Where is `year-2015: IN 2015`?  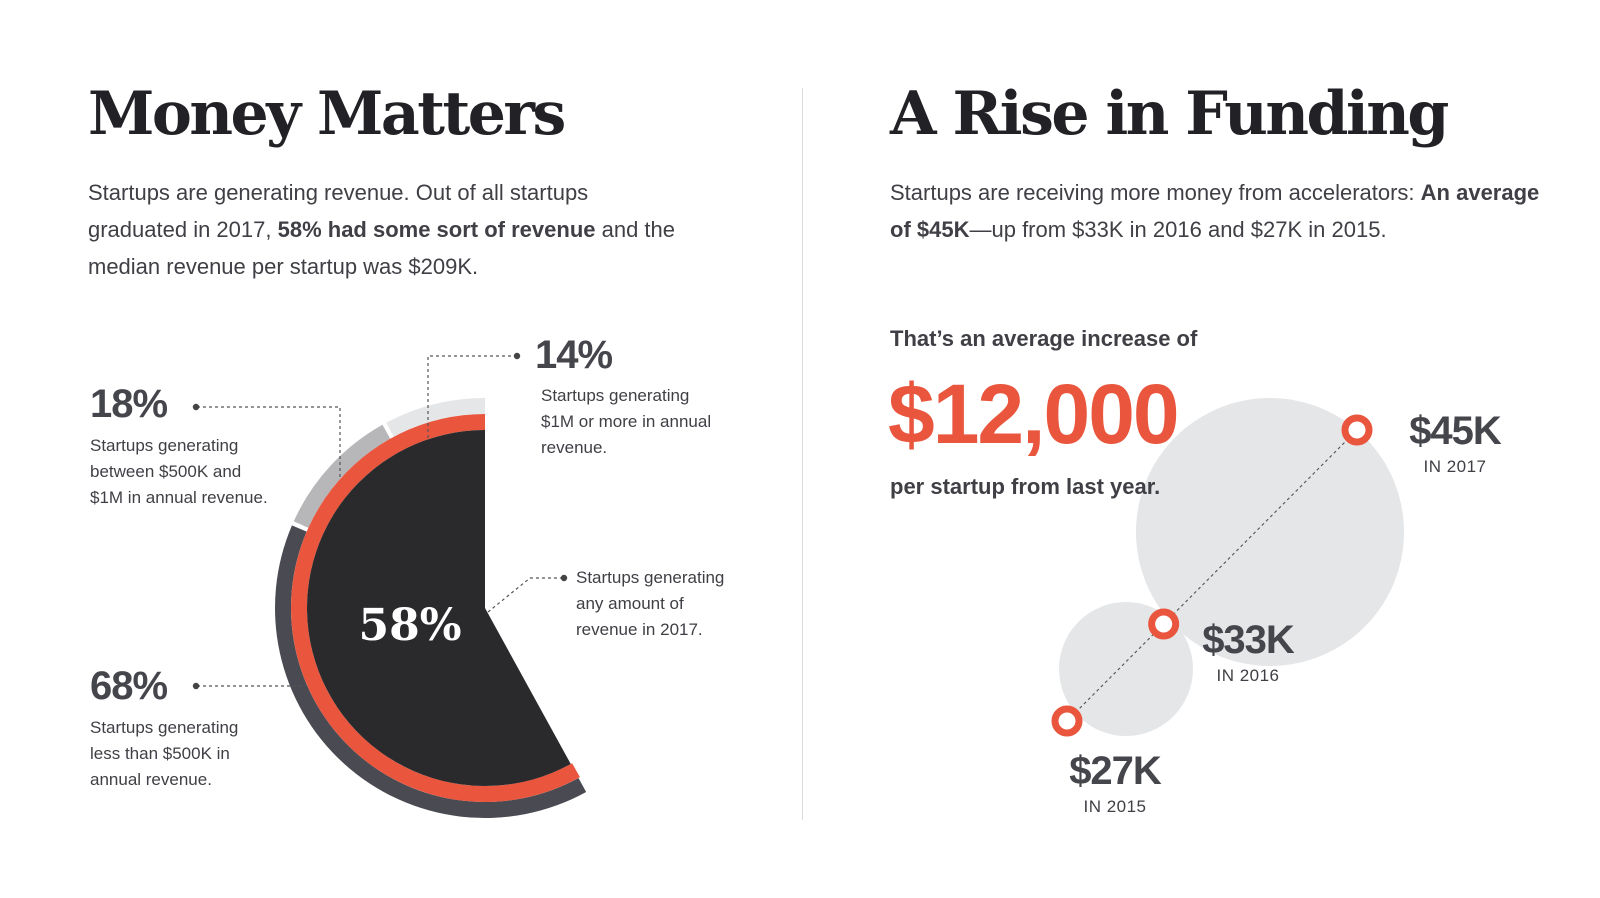
year-2015: IN 2015 is located at coordinates (1115, 806).